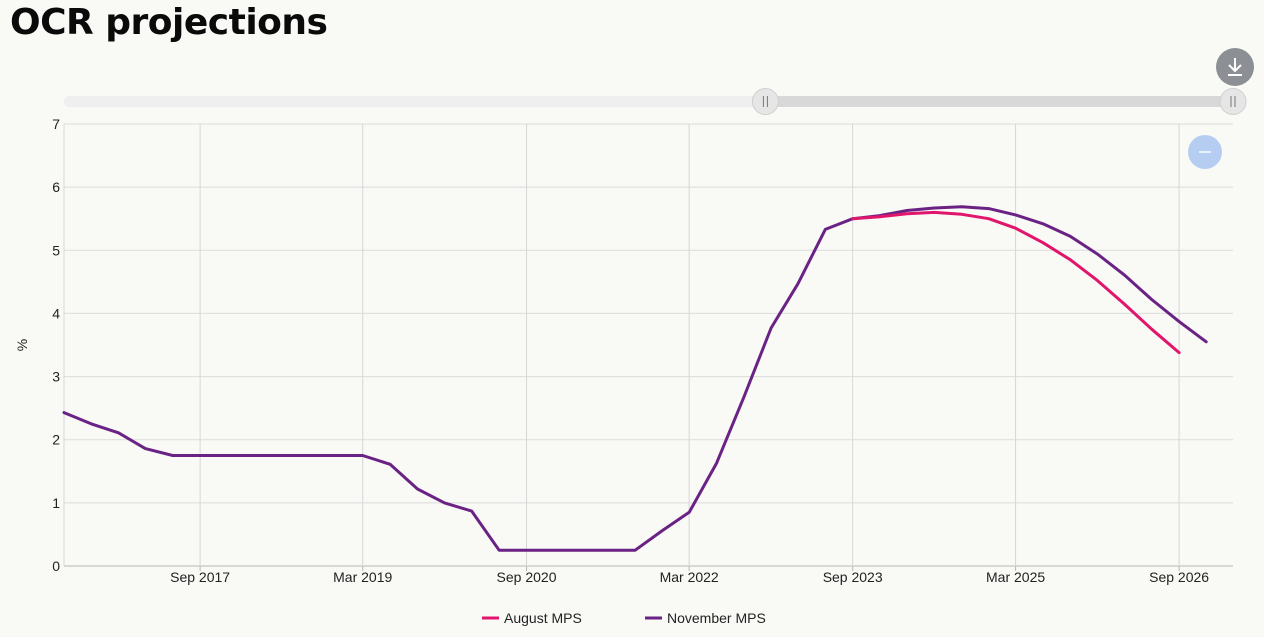  Describe the element at coordinates (200, 577) in the screenshot. I see `x-tick-label: Sep 2017` at that location.